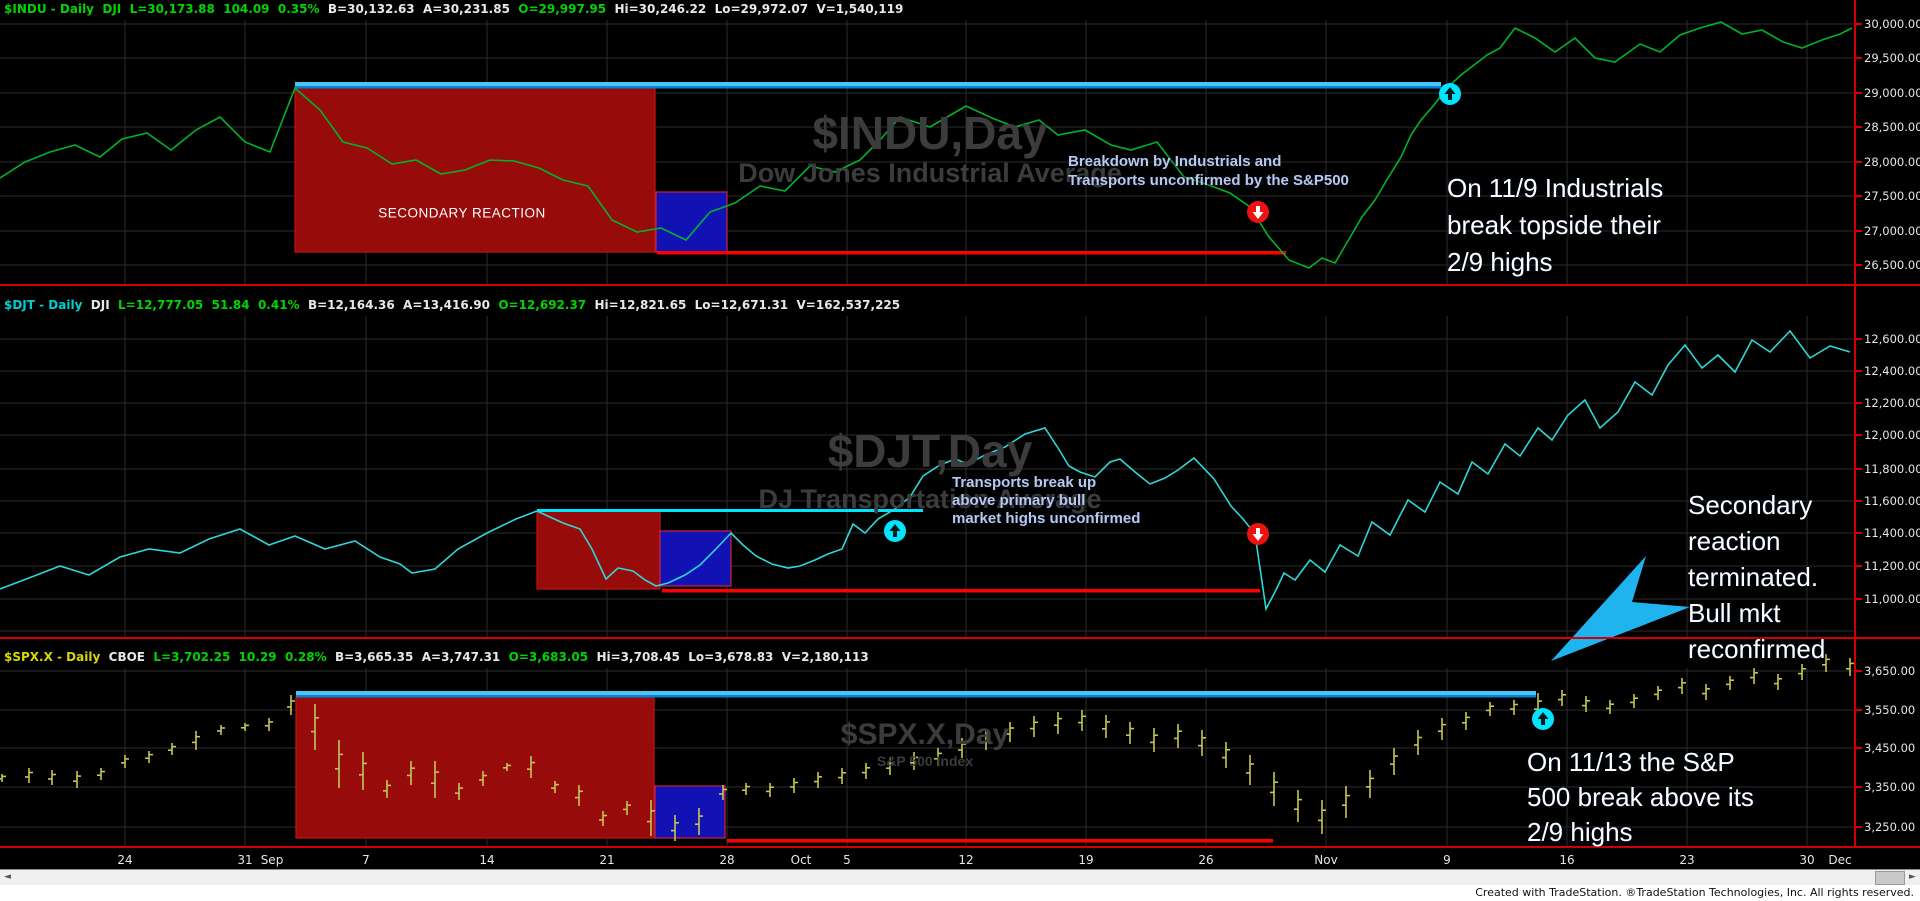  I want to click on header-segment: B=12,164.36 A=13,416.90, so click(403, 305).